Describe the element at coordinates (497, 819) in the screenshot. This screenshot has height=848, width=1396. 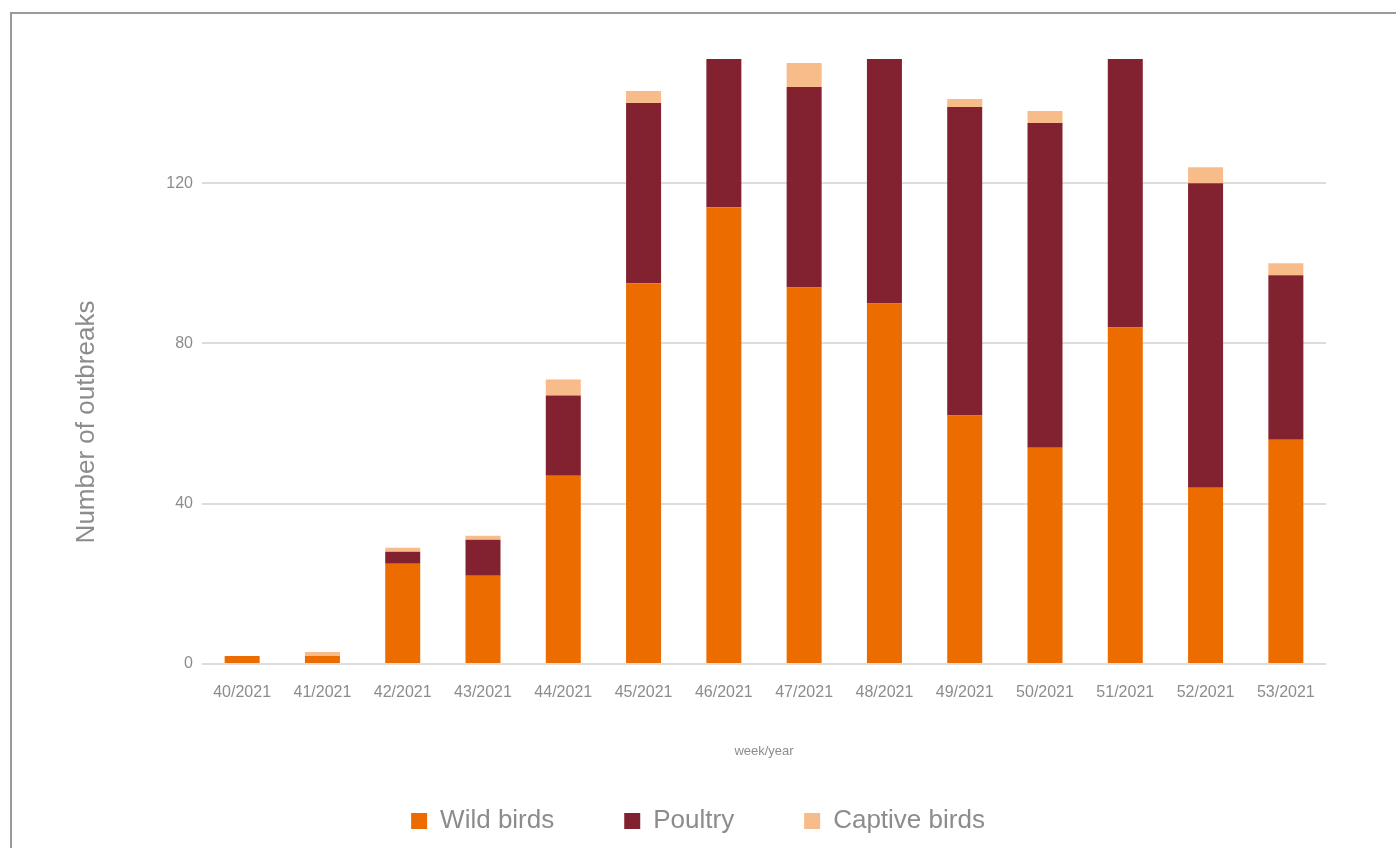
I see `legend-label: Wild birds` at that location.